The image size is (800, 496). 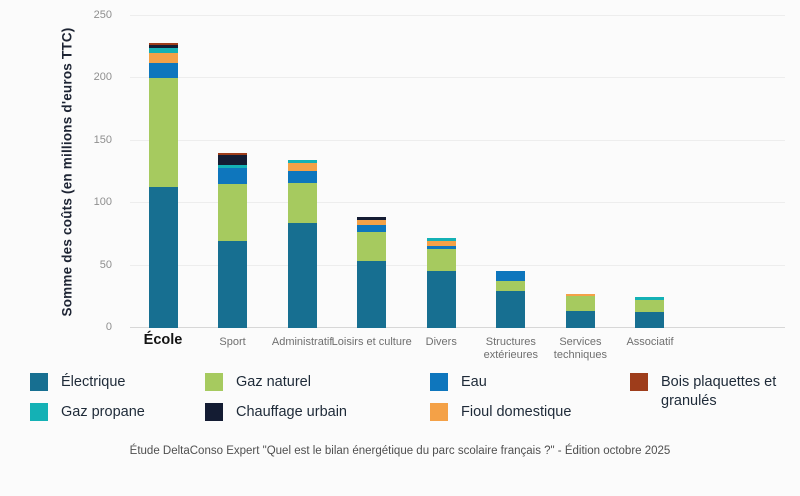 What do you see at coordinates (372, 228) in the screenshot?
I see `bar-segment-loisirs-et-culture-eau` at bounding box center [372, 228].